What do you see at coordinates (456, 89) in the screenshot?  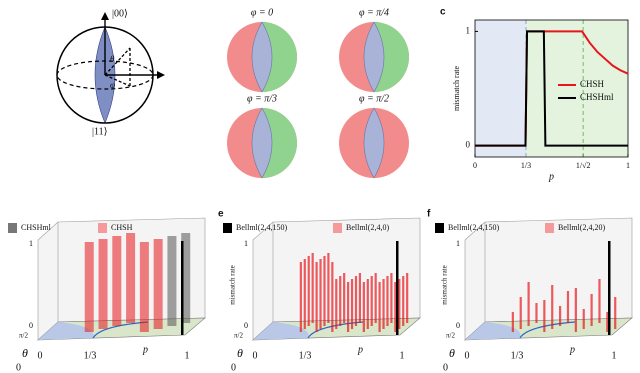 I see `y-axis-label: mismatch rate` at bounding box center [456, 89].